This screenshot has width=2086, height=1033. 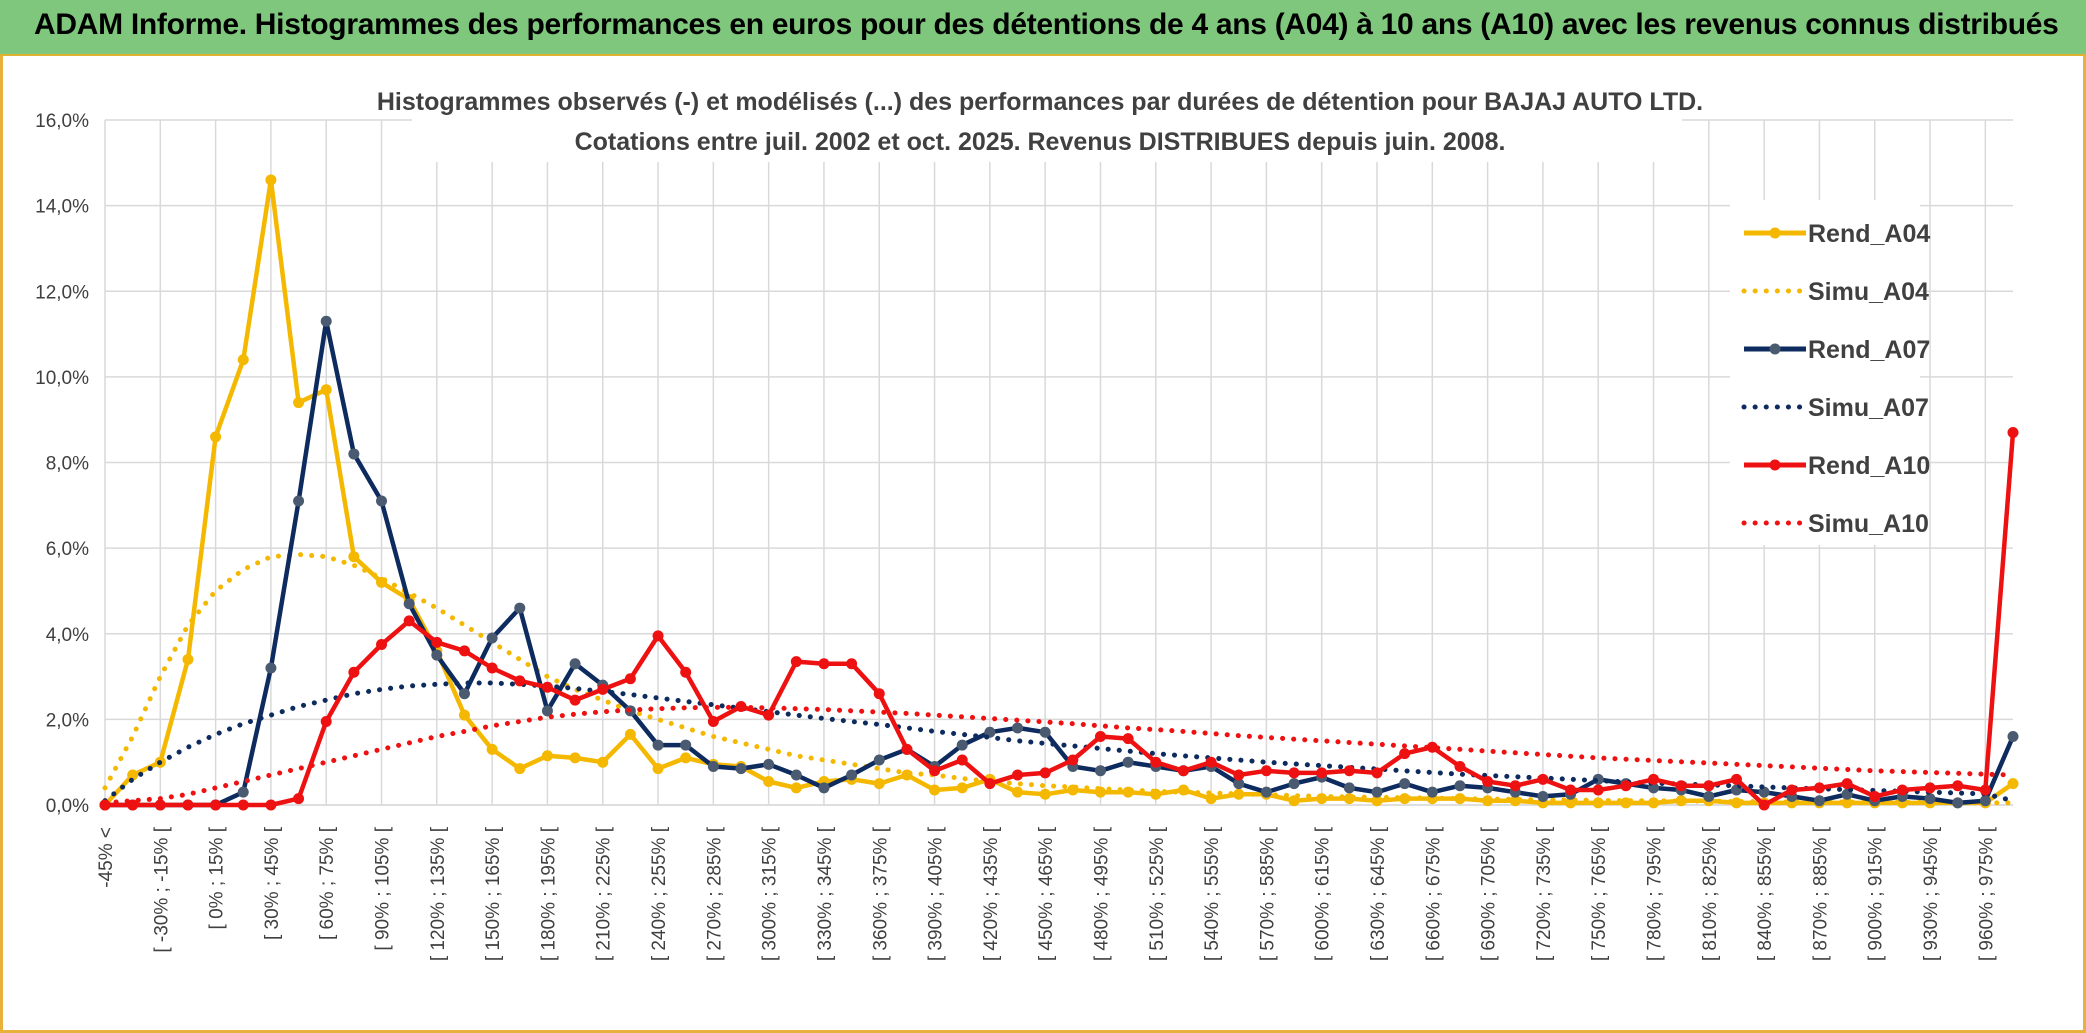 I want to click on x-tick-label: [ -30% ; -15% [, so click(x=161, y=889).